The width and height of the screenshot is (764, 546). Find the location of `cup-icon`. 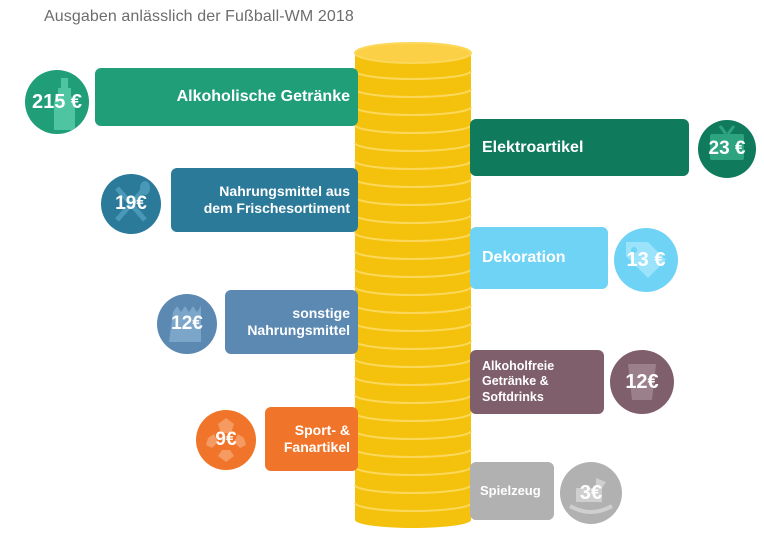

cup-icon is located at coordinates (642, 382).